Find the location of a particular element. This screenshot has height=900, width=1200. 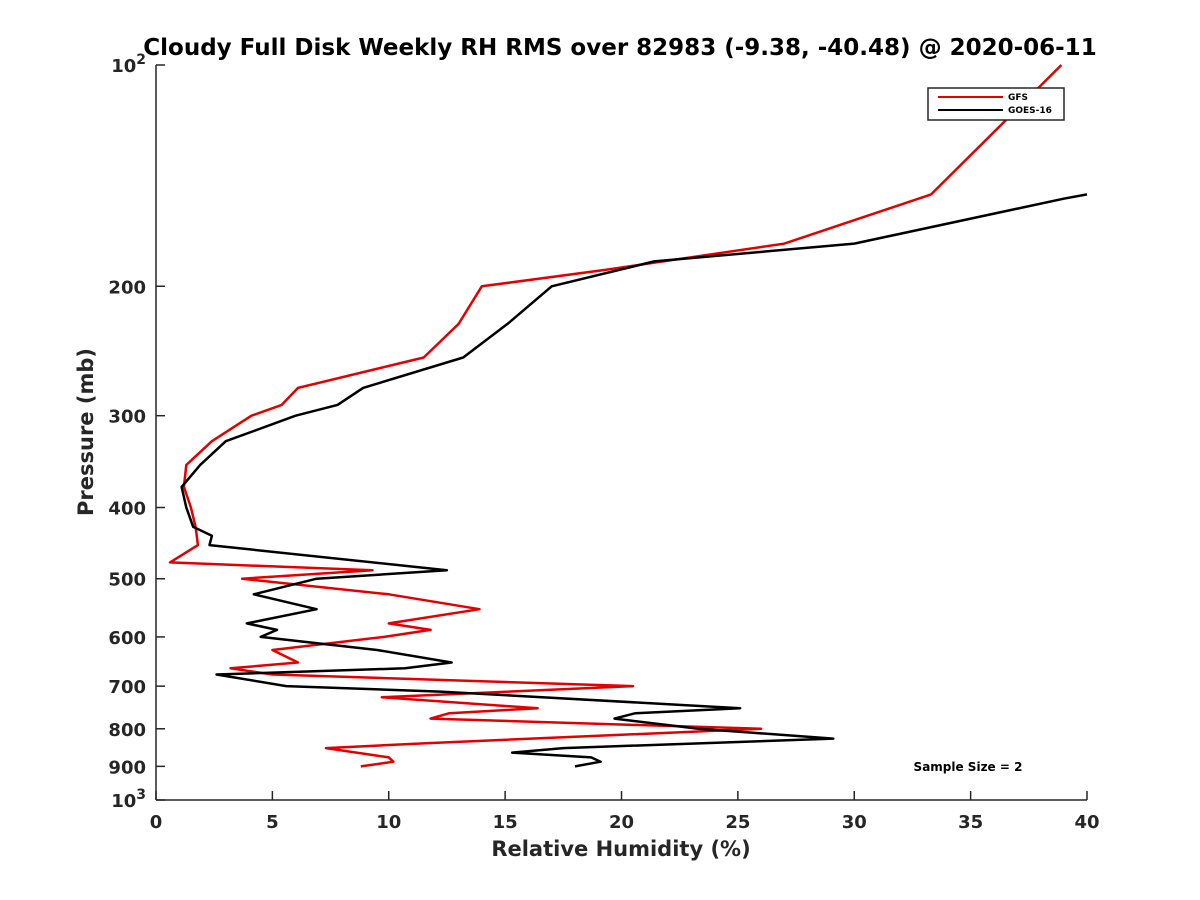

x-tick-label: 0 is located at coordinates (156, 822).